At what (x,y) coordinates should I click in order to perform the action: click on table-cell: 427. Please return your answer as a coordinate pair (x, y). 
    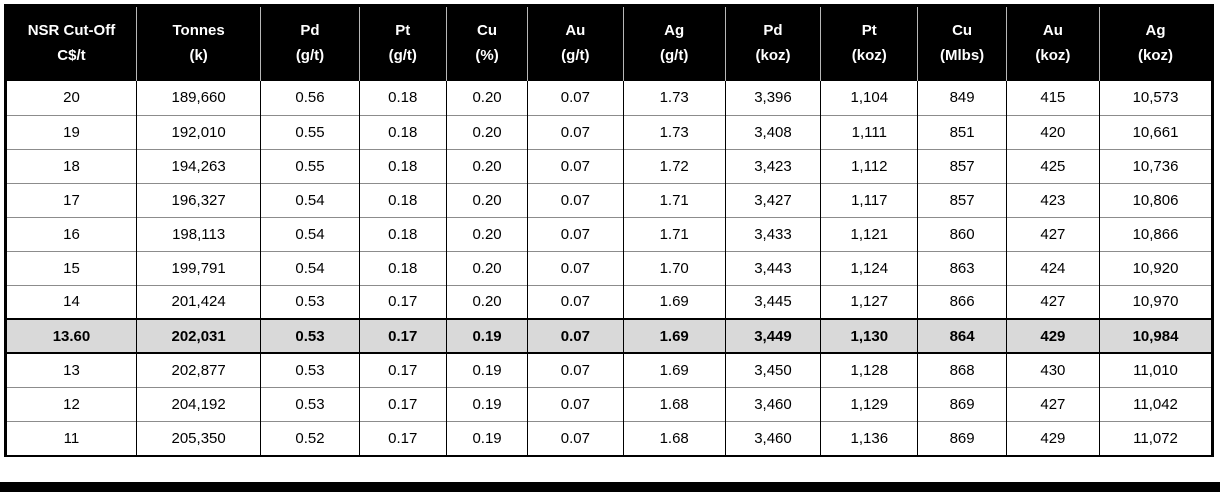
    Looking at the image, I should click on (1053, 233).